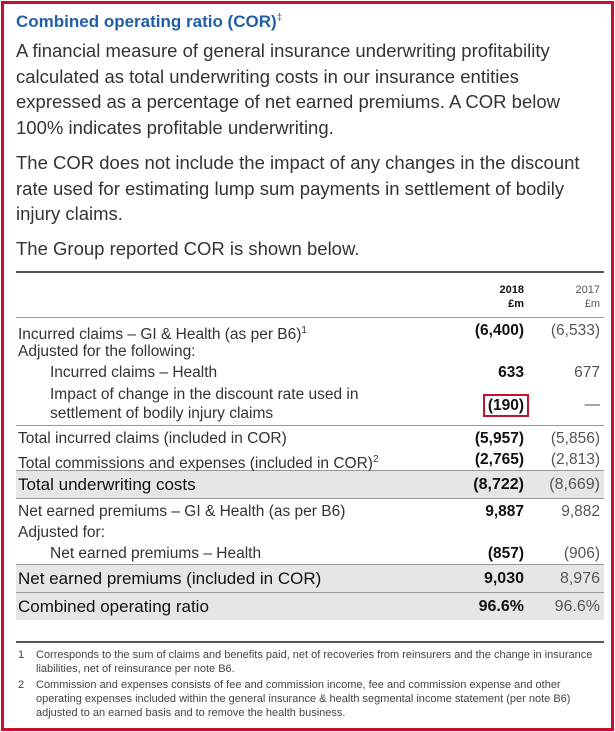 Image resolution: width=615 pixels, height=732 pixels. Describe the element at coordinates (575, 438) in the screenshot. I see `value-2017: (5,856)` at that location.